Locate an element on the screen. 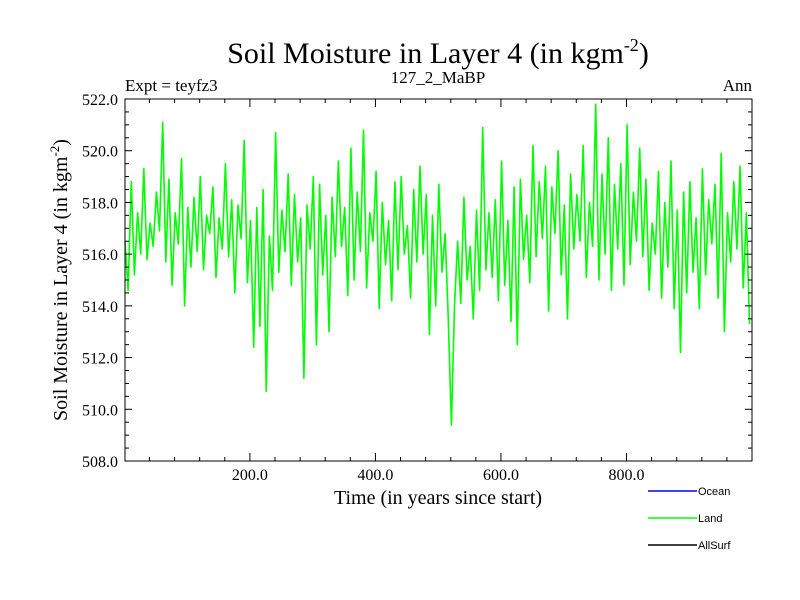  chart-title-close: ) is located at coordinates (644, 53).